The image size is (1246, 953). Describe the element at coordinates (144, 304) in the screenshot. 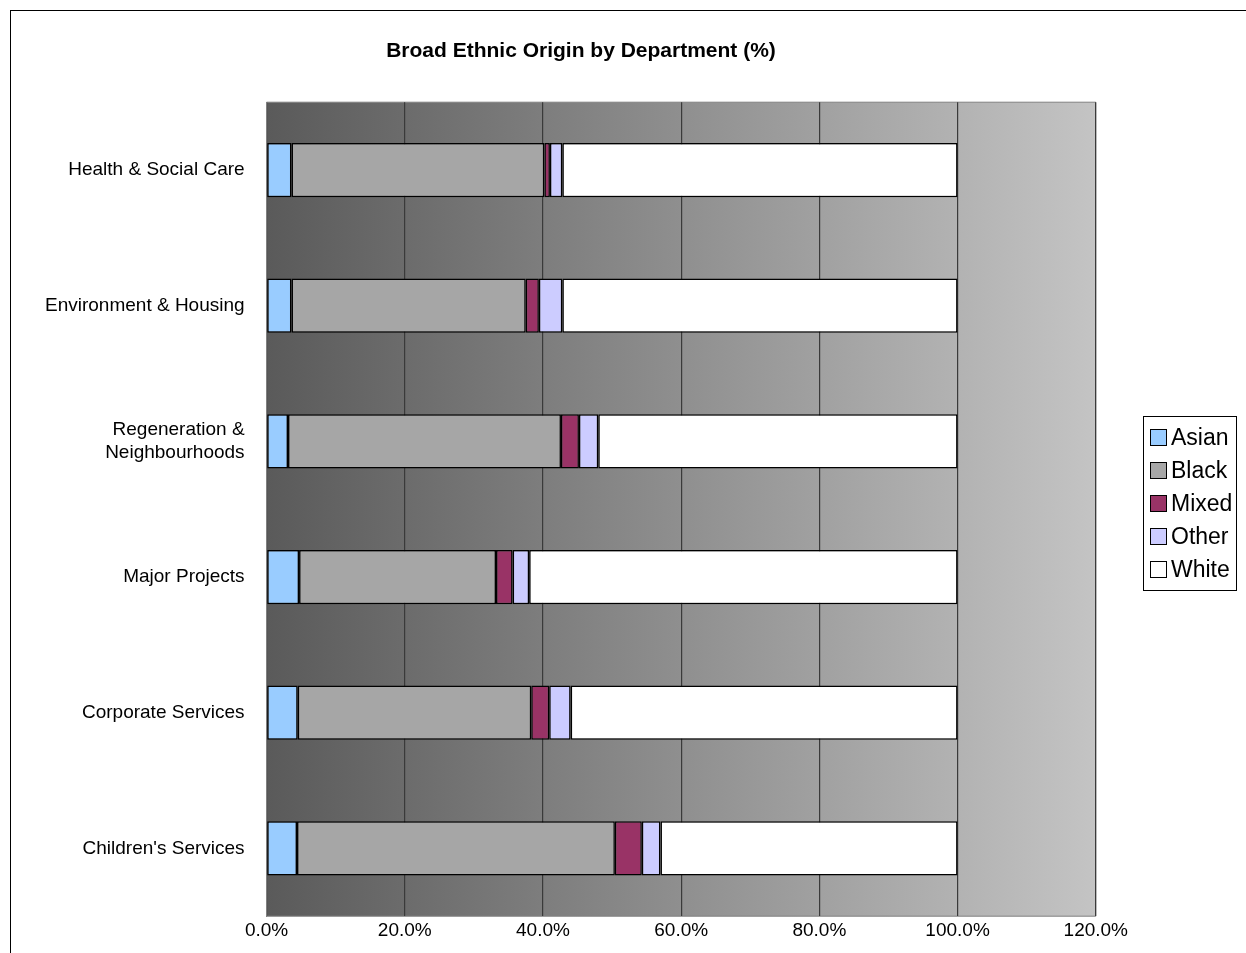

I see `y-tick-label: Environment & Housing` at that location.